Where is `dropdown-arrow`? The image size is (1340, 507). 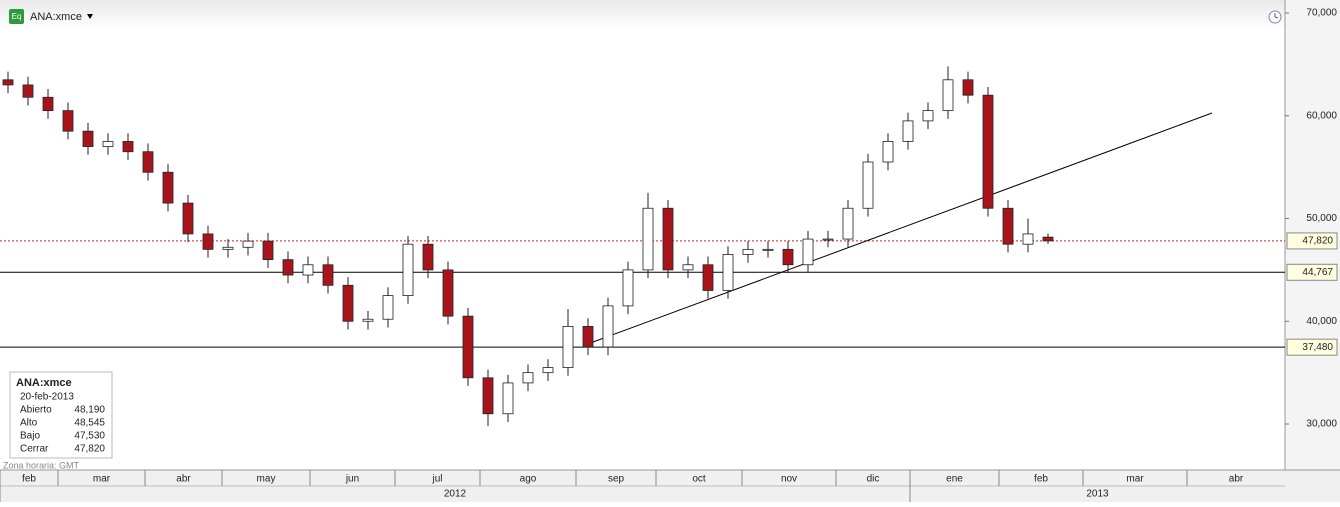
dropdown-arrow is located at coordinates (90, 16).